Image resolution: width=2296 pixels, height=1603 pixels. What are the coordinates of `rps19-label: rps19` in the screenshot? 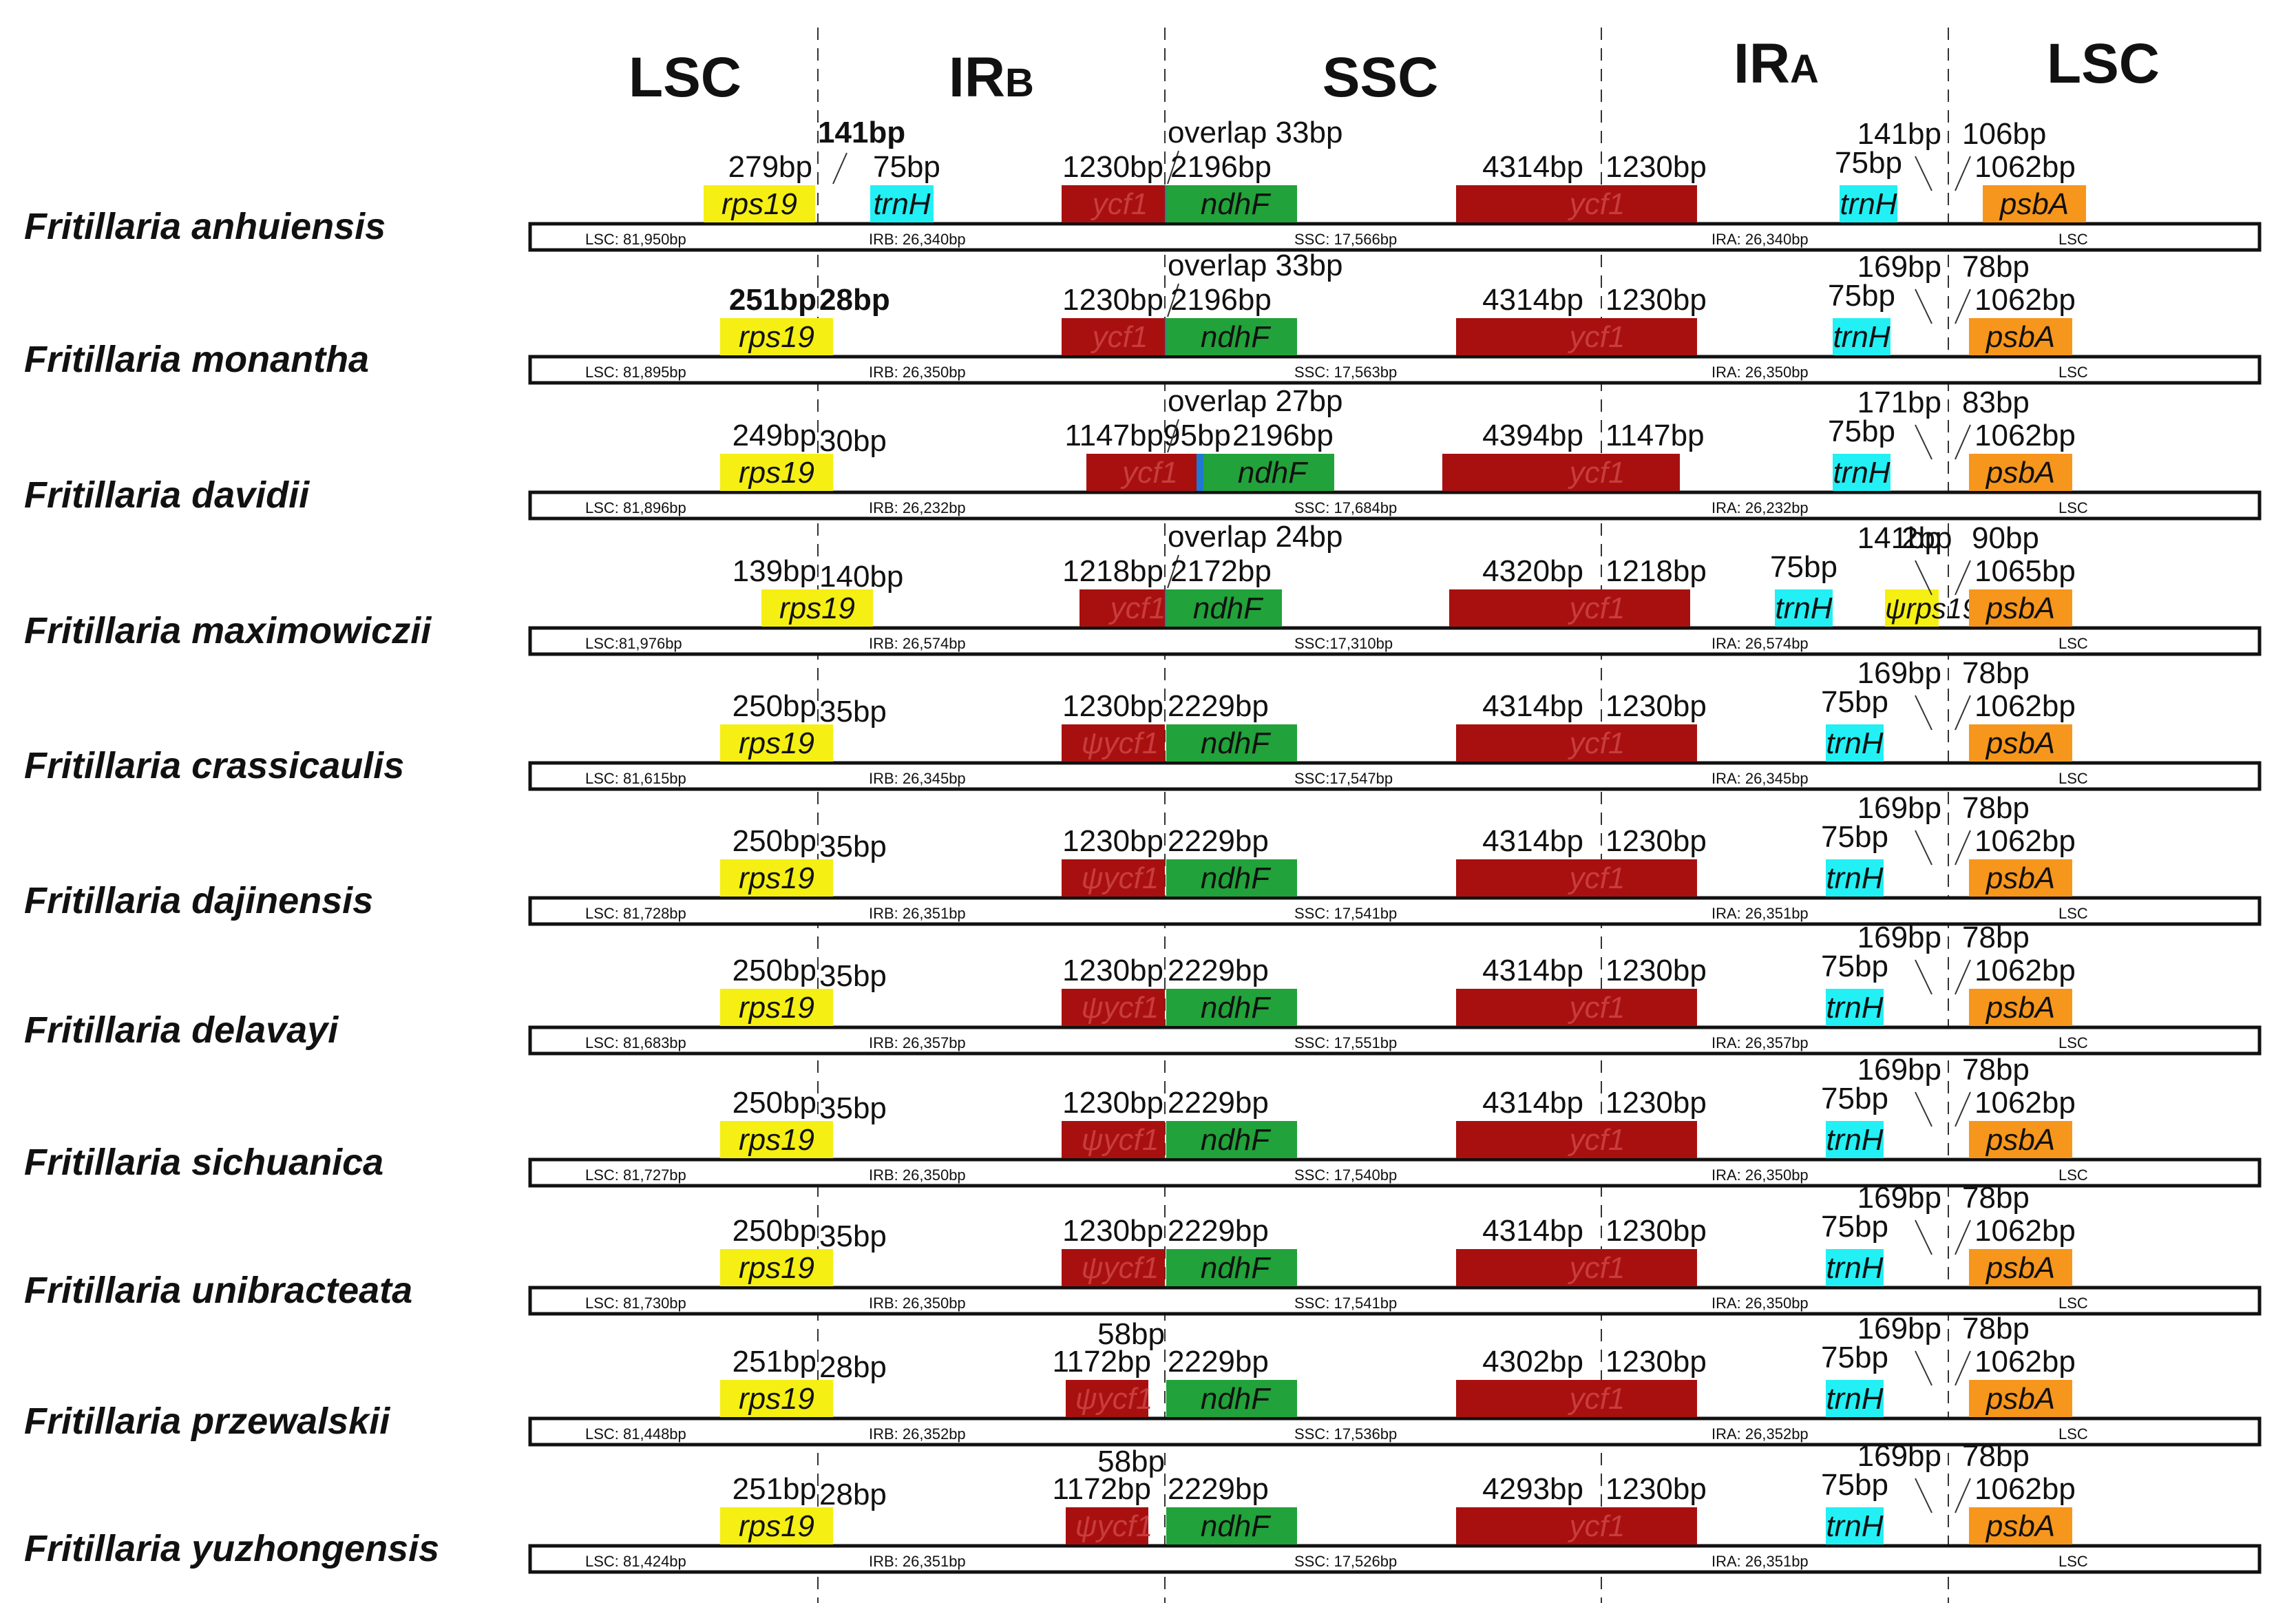 It's located at (776, 1268).